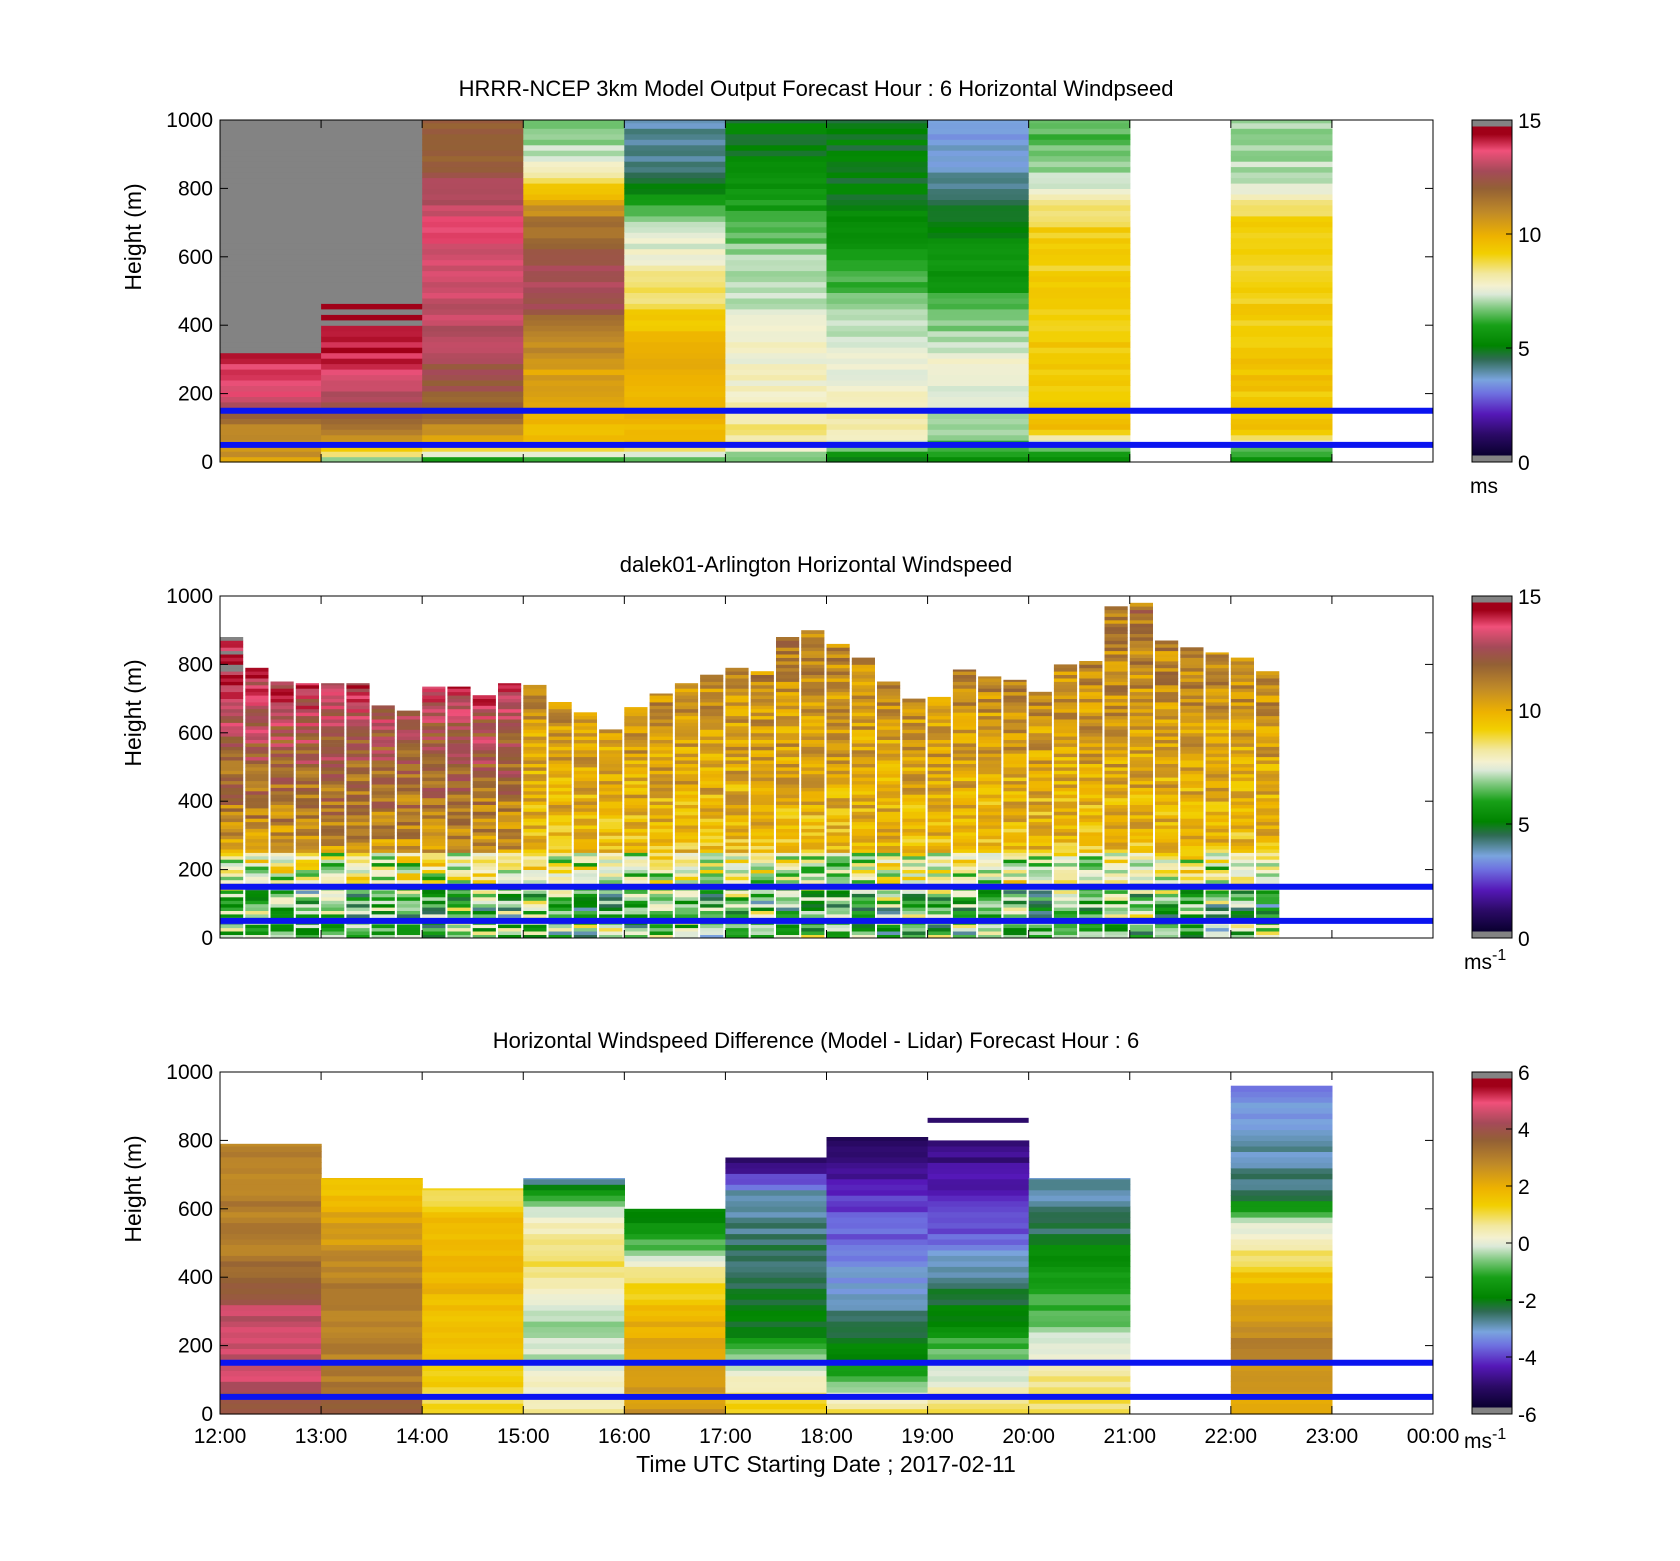 This screenshot has width=1680, height=1561. What do you see at coordinates (523, 1436) in the screenshot?
I see `x-tick-label: 15:00` at bounding box center [523, 1436].